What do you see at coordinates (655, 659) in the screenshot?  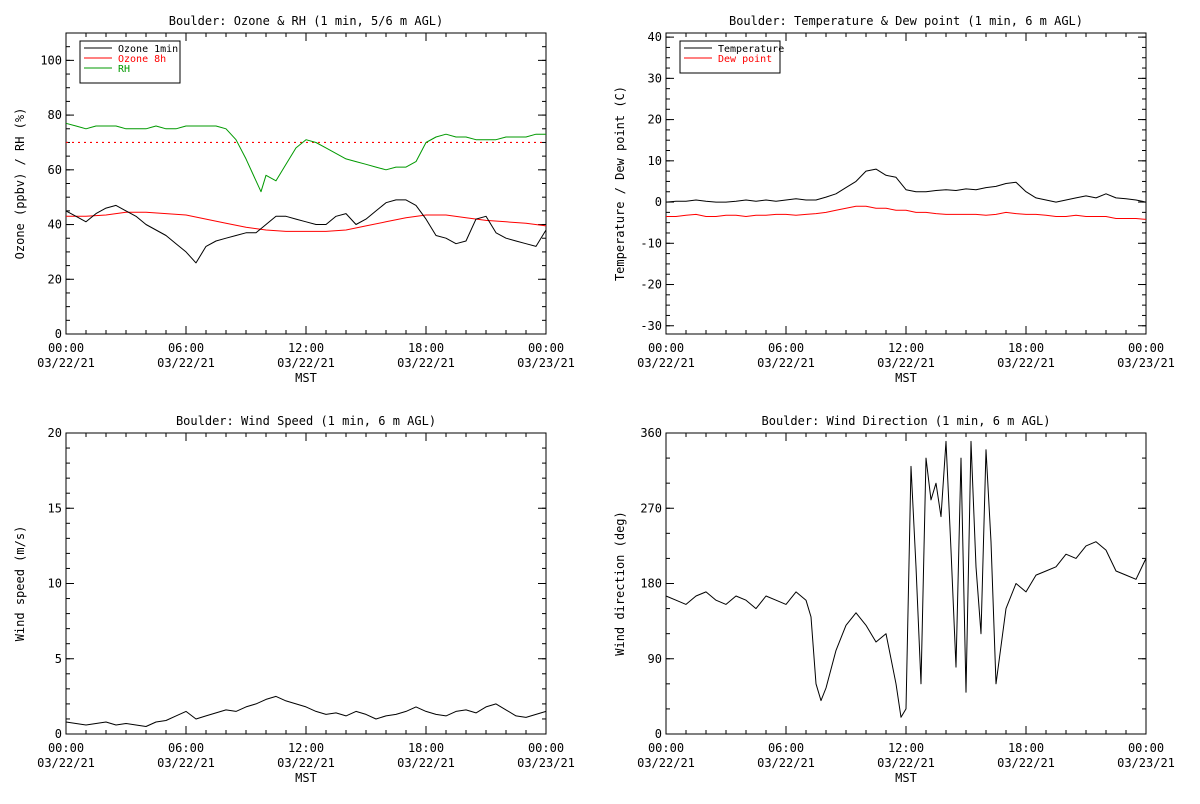 I see `y-tick-label: 90` at bounding box center [655, 659].